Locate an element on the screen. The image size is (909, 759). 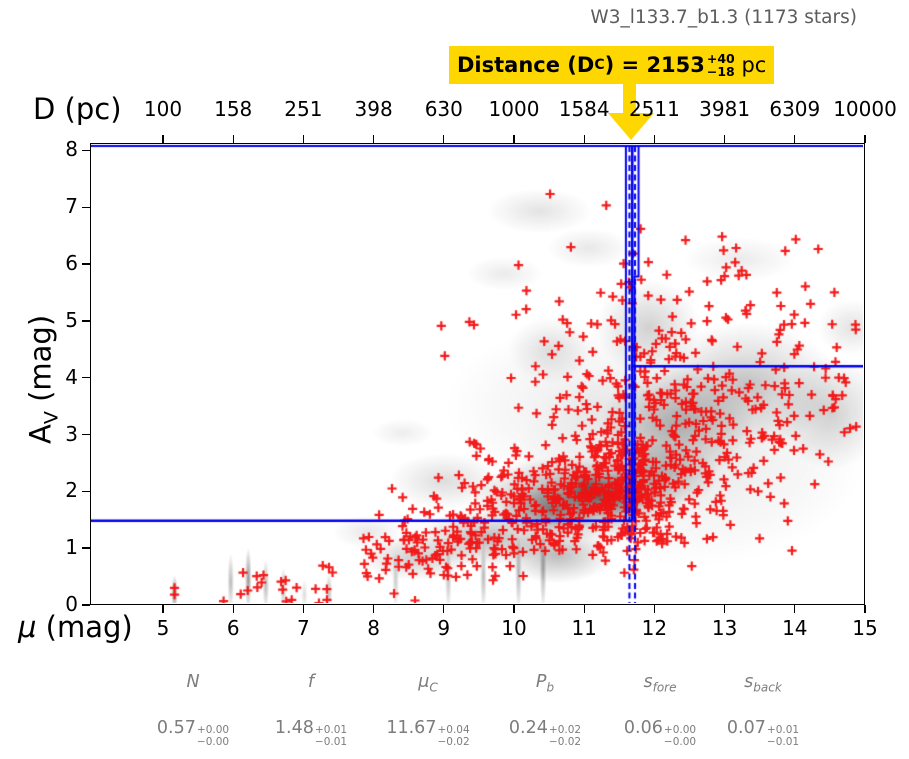
parameter-symbol: s is located at coordinates (749, 682).